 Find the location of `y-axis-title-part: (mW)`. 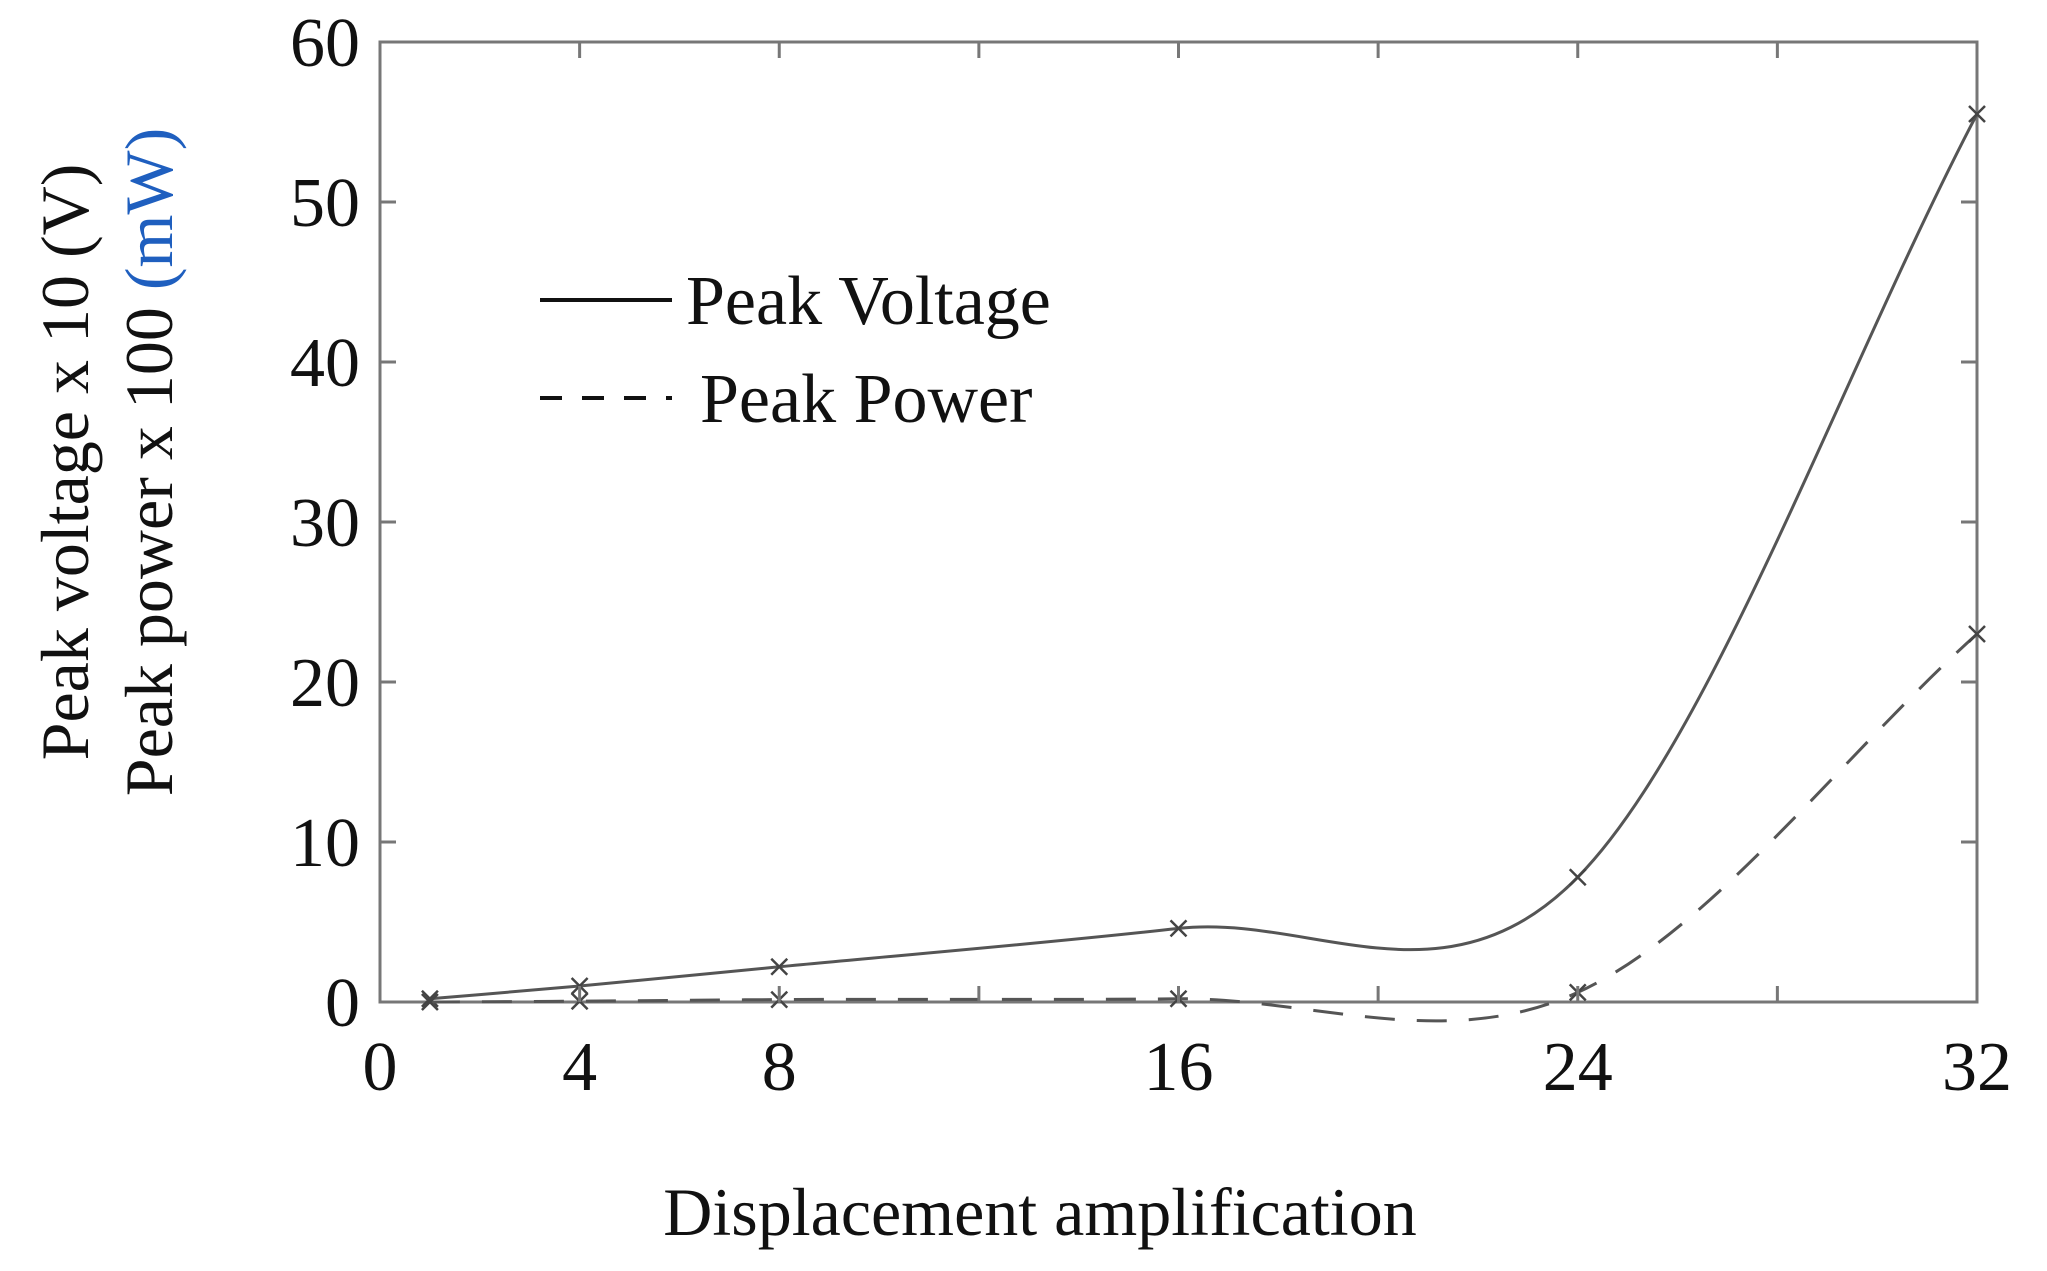

y-axis-title-part: (mW) is located at coordinates (149, 209).